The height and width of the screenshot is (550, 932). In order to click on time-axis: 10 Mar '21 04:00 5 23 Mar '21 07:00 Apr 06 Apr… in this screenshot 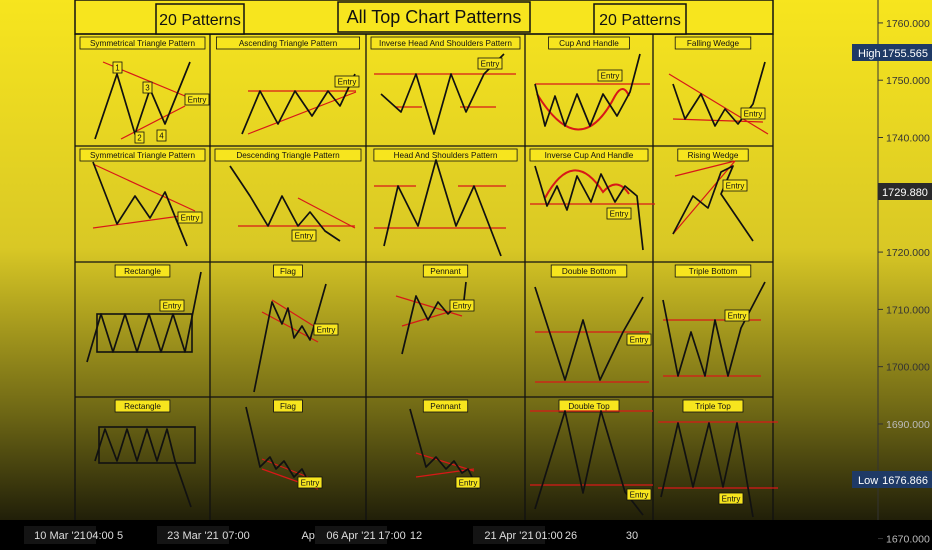, I will do `click(331, 535)`.